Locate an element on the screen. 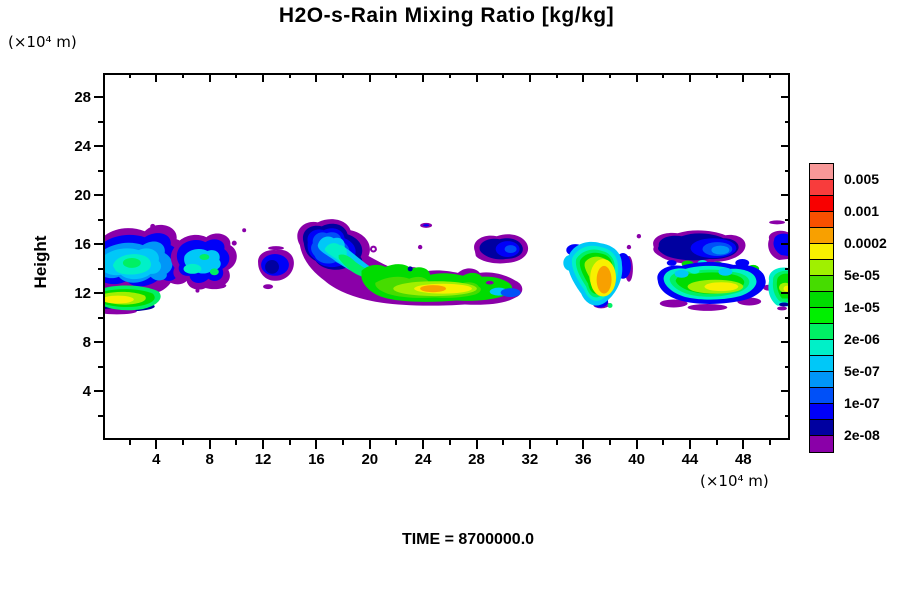 This screenshot has width=900, height=600. y-tick-label: 20 is located at coordinates (82, 196).